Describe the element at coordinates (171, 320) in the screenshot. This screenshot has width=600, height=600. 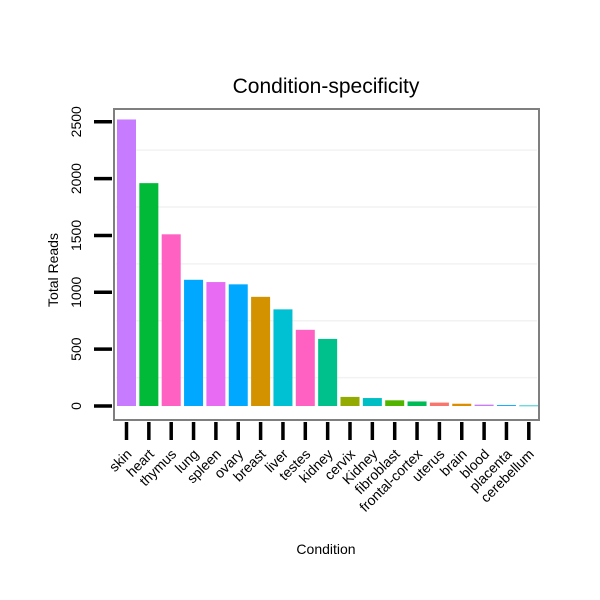
I see `bar-thymus` at that location.